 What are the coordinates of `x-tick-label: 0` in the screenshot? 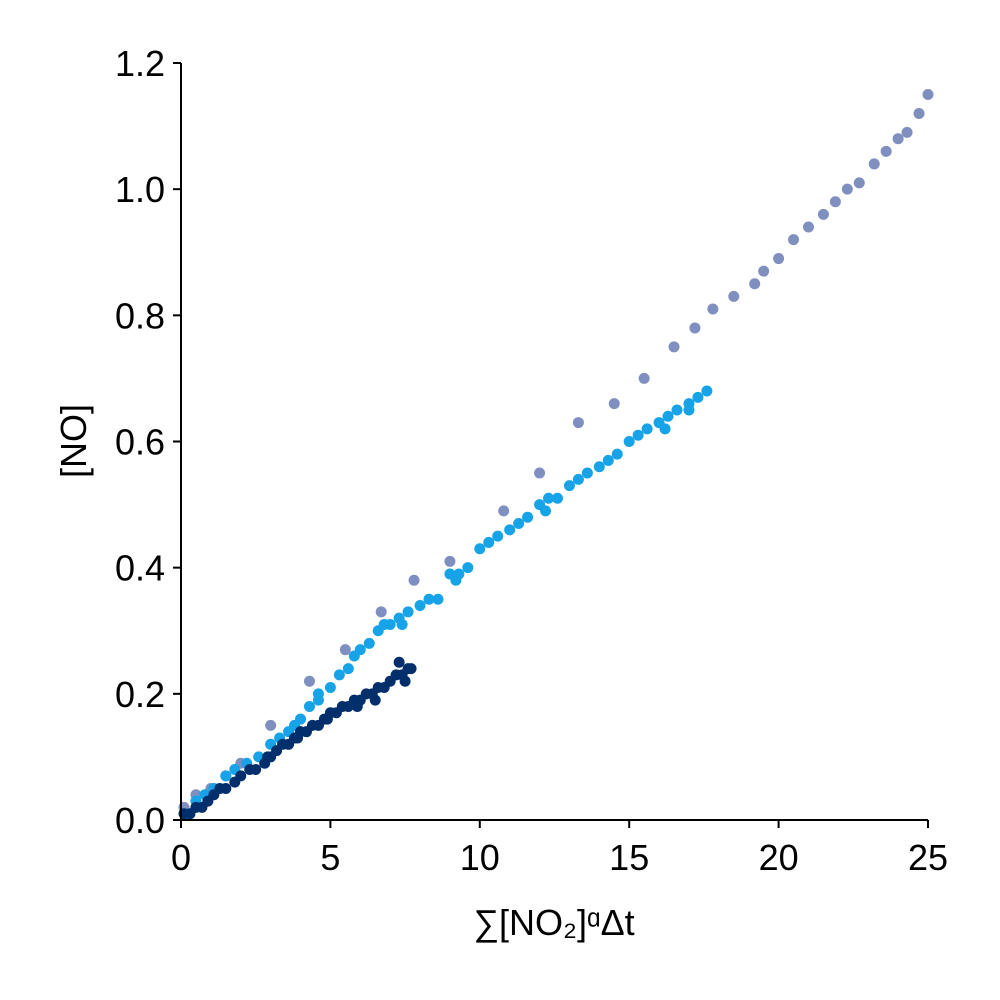 It's located at (181, 857).